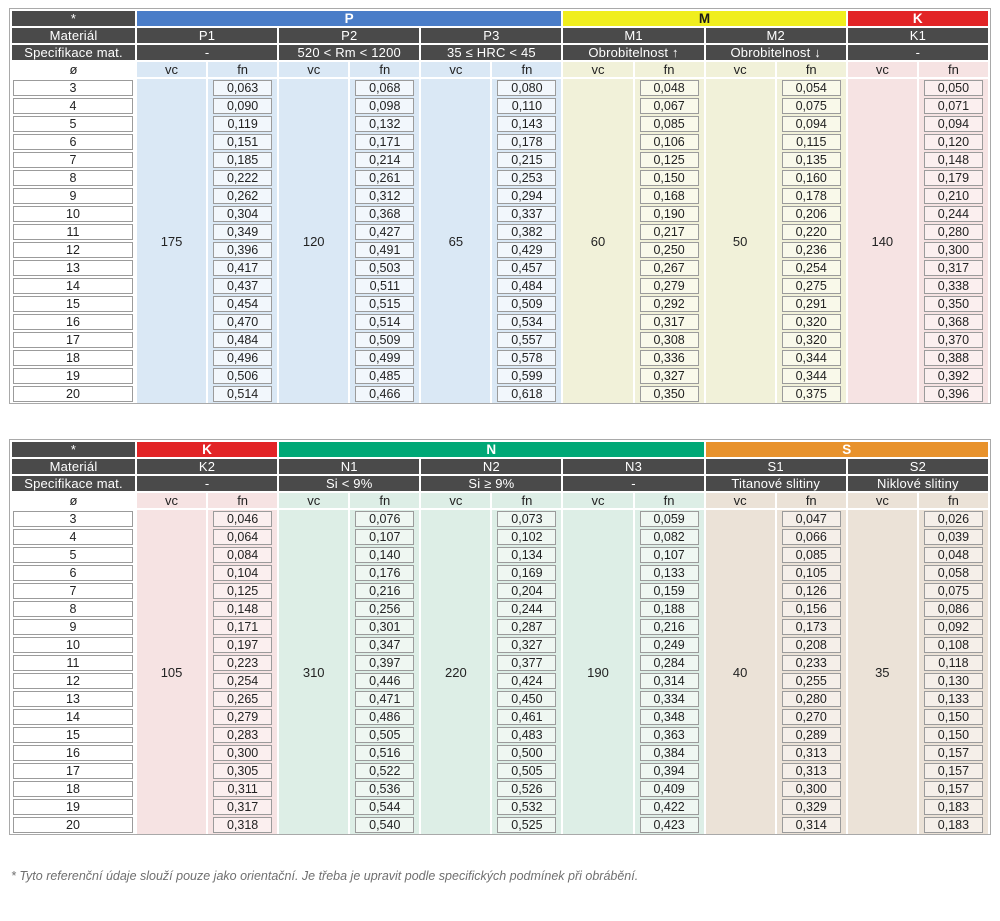 The height and width of the screenshot is (921, 1000). What do you see at coordinates (73, 286) in the screenshot?
I see `diameter-cell: 14` at bounding box center [73, 286].